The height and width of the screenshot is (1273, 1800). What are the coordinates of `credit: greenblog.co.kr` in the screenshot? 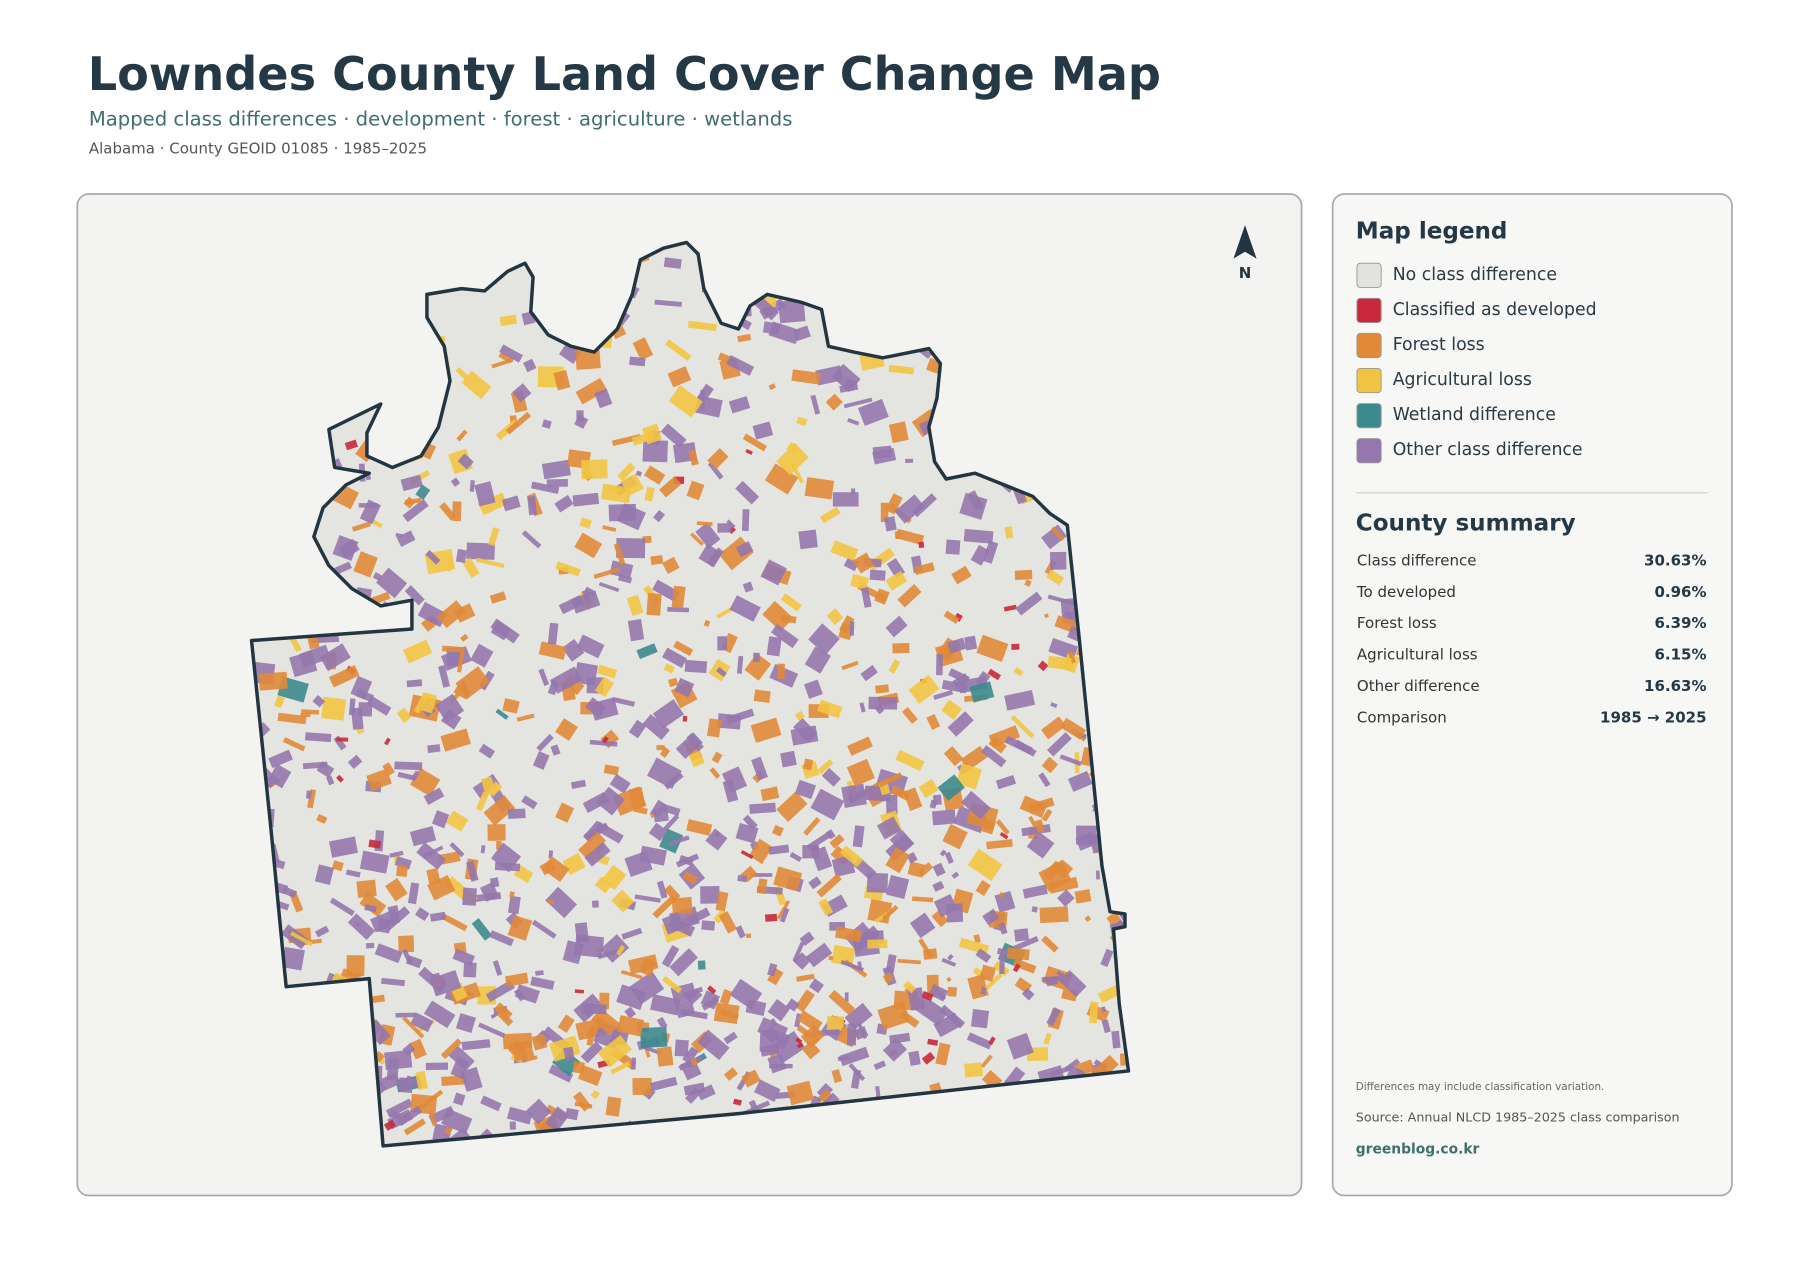 It's located at (1418, 1149).